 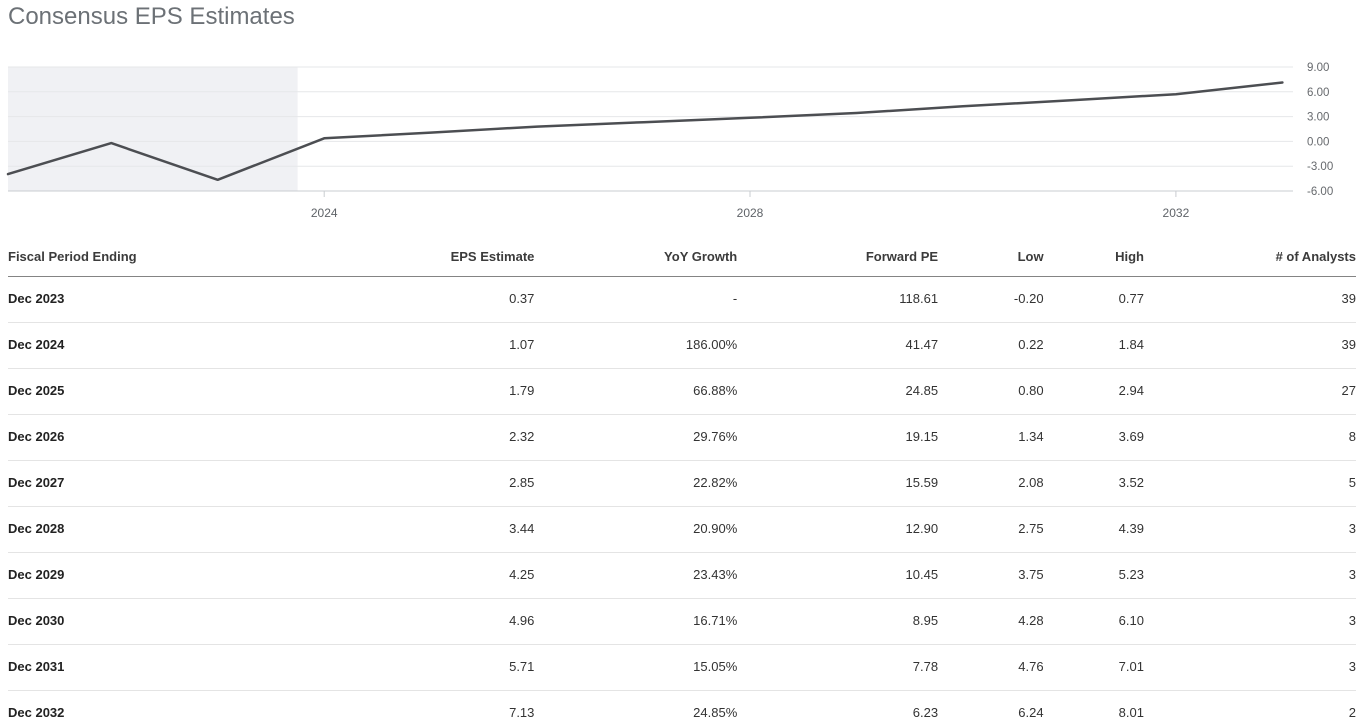 I want to click on table-cell: 15.59, so click(x=838, y=483).